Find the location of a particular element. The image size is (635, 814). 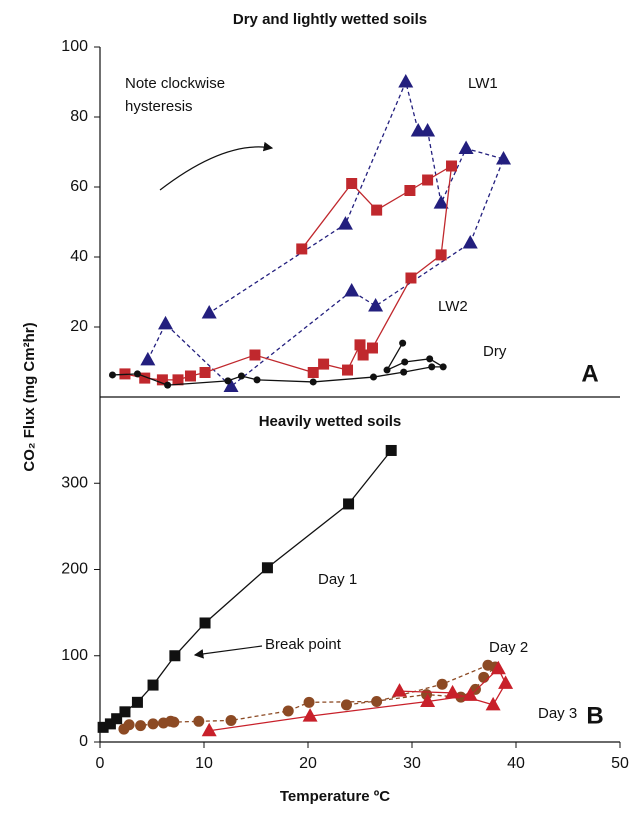

y-tick-label: 300 is located at coordinates (74, 482).